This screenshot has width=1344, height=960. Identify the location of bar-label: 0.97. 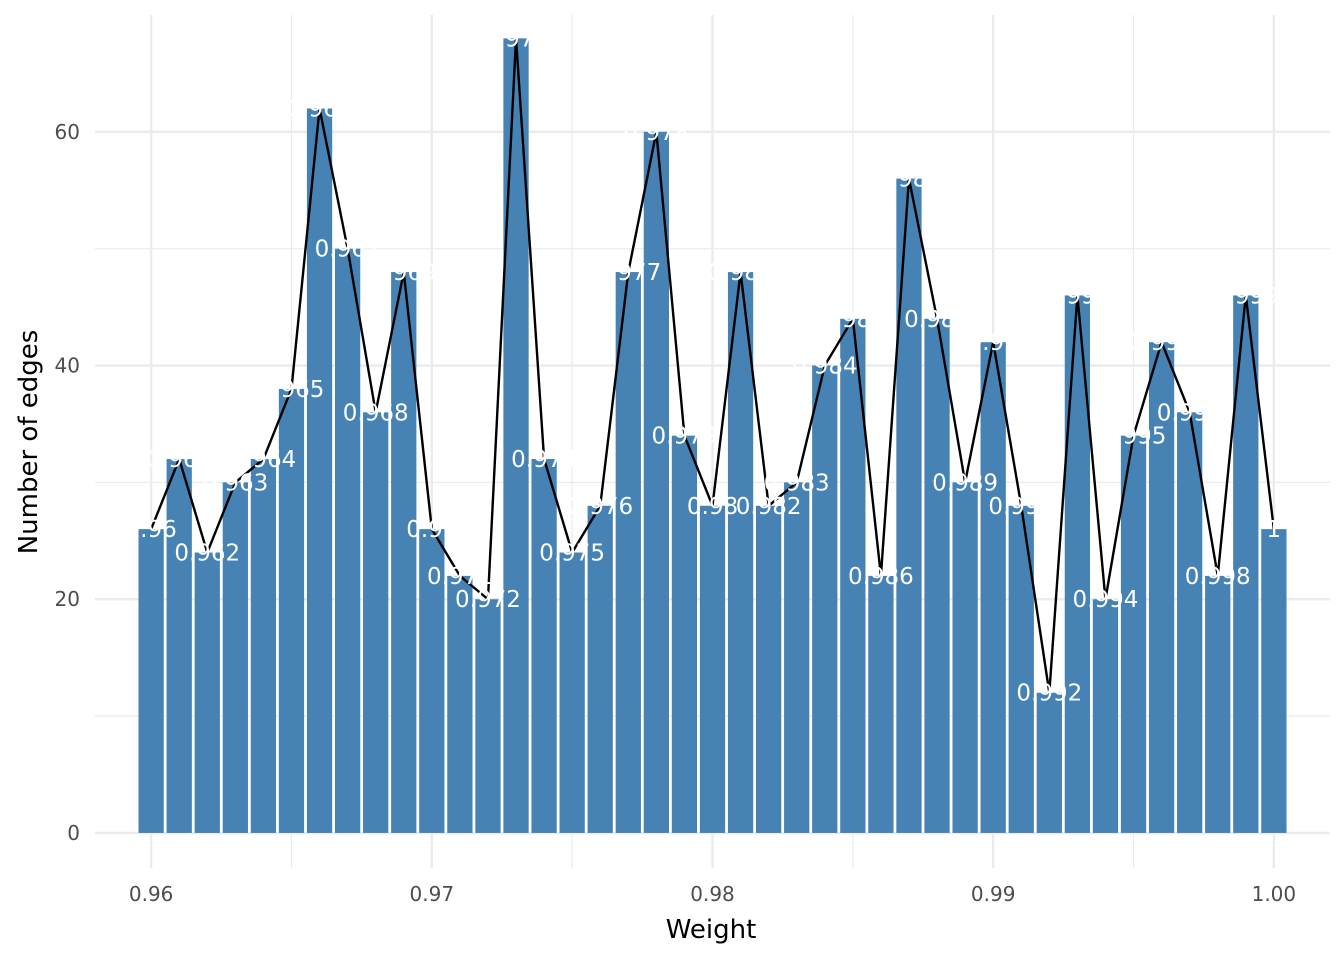
(431, 530).